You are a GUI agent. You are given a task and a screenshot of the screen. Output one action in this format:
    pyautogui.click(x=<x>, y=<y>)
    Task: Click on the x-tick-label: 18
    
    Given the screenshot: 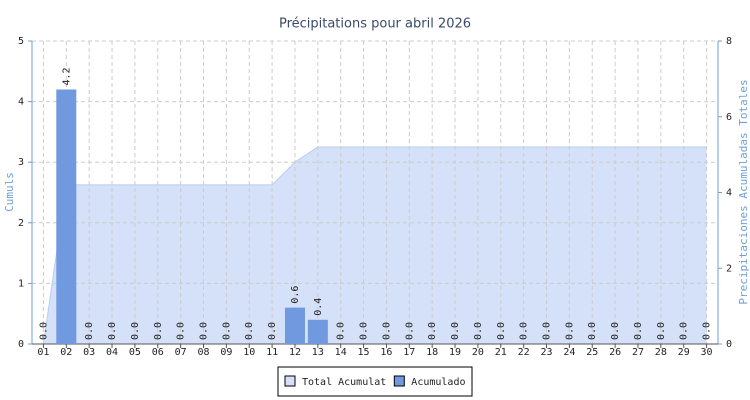 What is the action you would take?
    pyautogui.click(x=432, y=352)
    